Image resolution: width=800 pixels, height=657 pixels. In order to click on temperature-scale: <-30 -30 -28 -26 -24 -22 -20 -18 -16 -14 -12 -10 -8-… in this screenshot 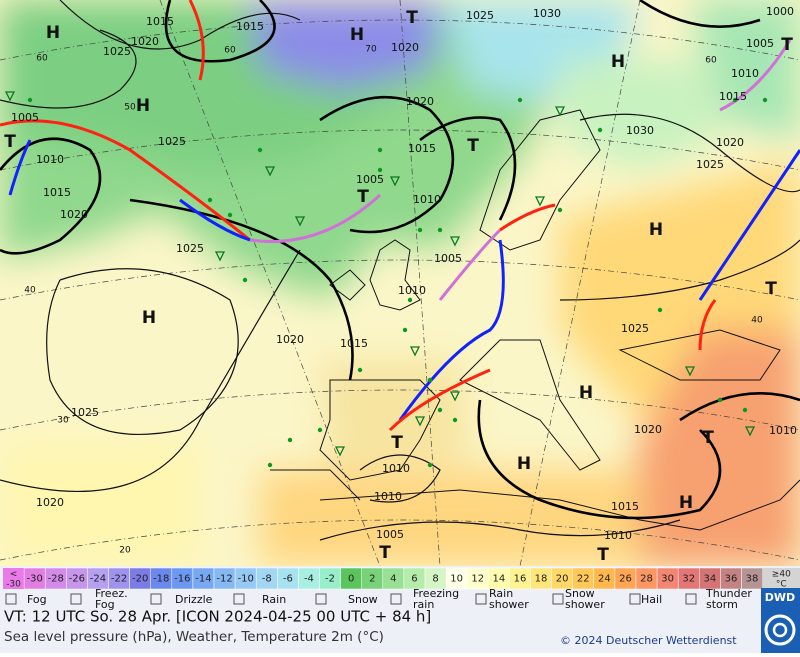, I will do `click(401, 578)`.